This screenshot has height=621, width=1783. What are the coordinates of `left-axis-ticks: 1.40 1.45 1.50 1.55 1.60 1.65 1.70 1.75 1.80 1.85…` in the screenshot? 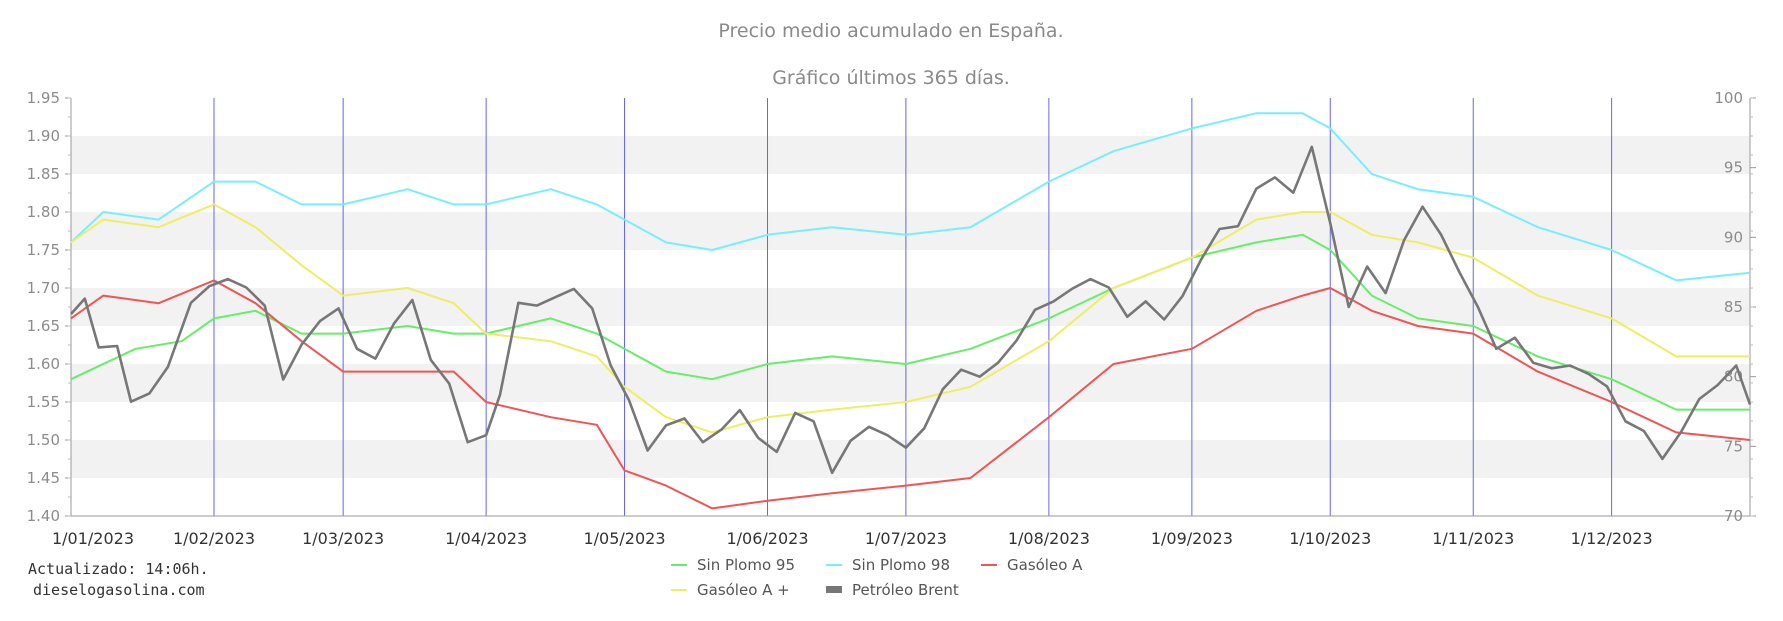 It's located at (49, 307).